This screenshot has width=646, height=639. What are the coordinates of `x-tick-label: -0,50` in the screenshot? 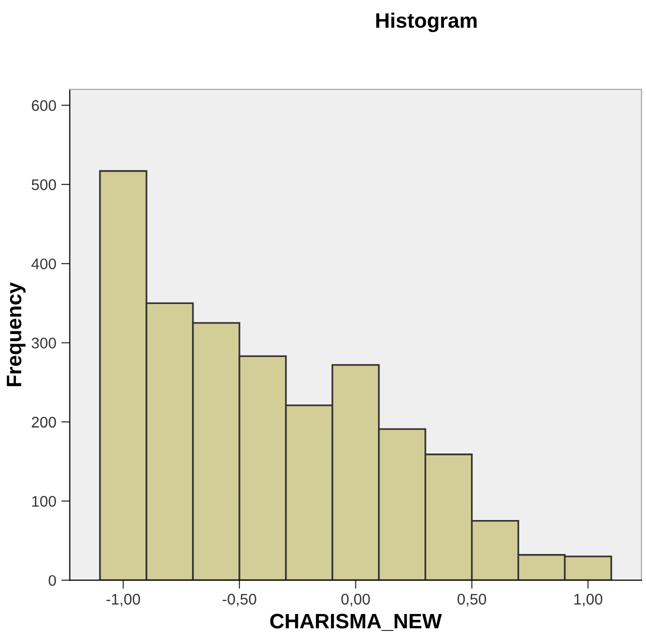 It's located at (239, 600).